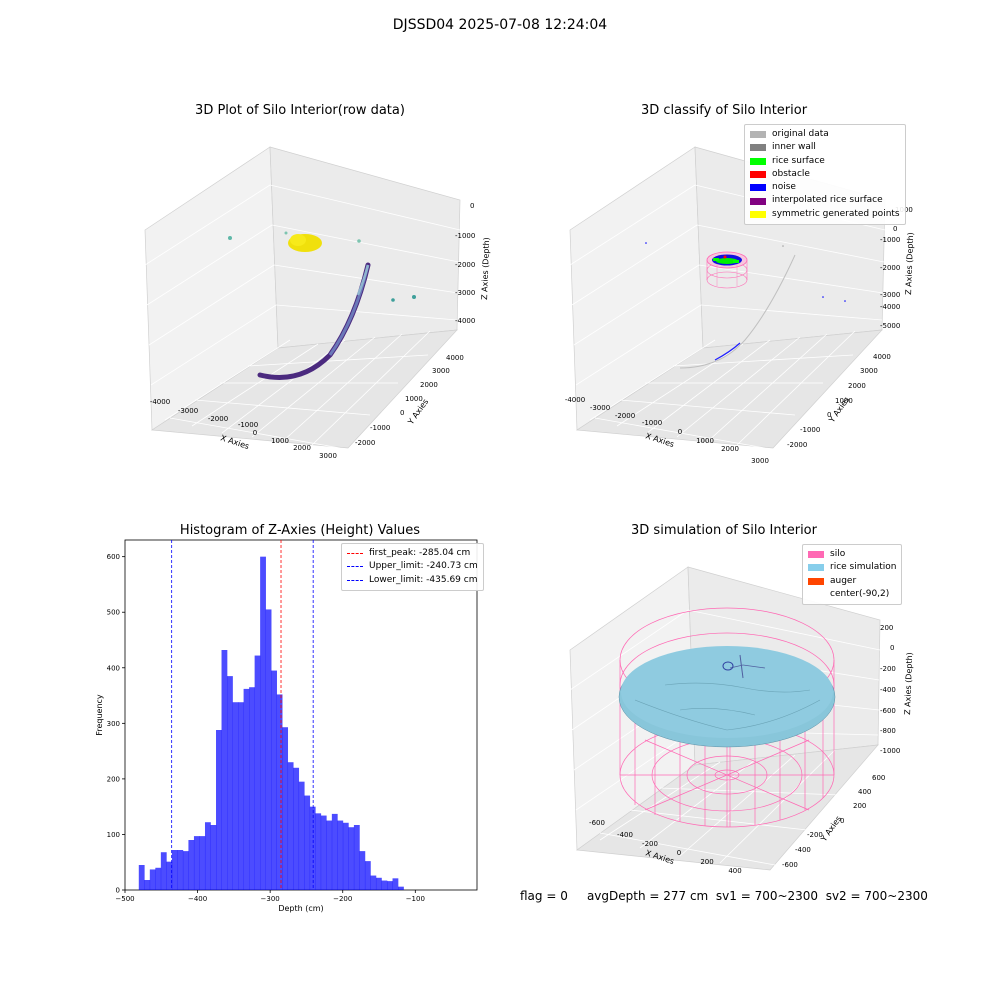 This screenshot has height=1000, width=1000. I want to click on simulation-ytick: 600, so click(878, 778).